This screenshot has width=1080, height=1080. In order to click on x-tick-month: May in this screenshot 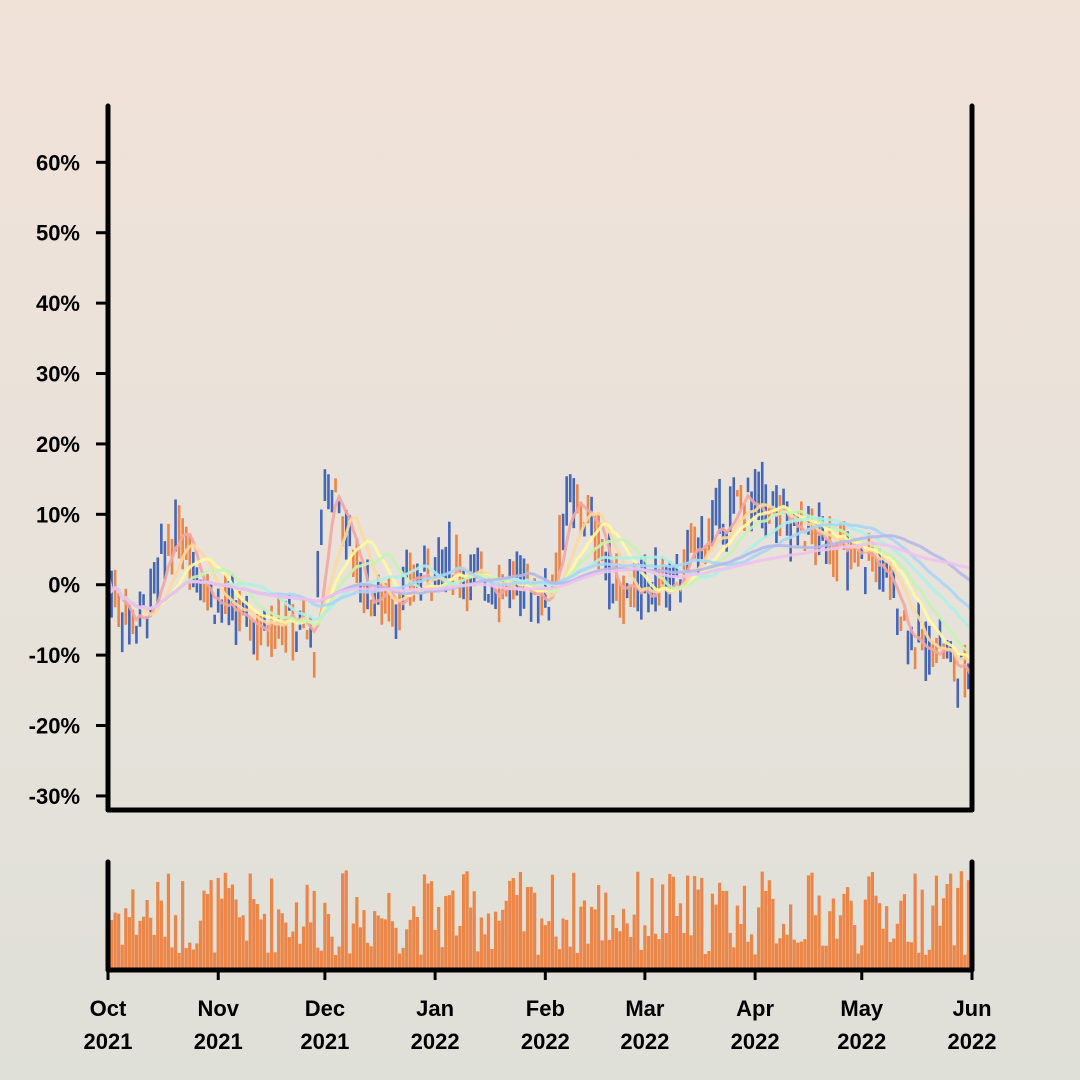, I will do `click(862, 1008)`.